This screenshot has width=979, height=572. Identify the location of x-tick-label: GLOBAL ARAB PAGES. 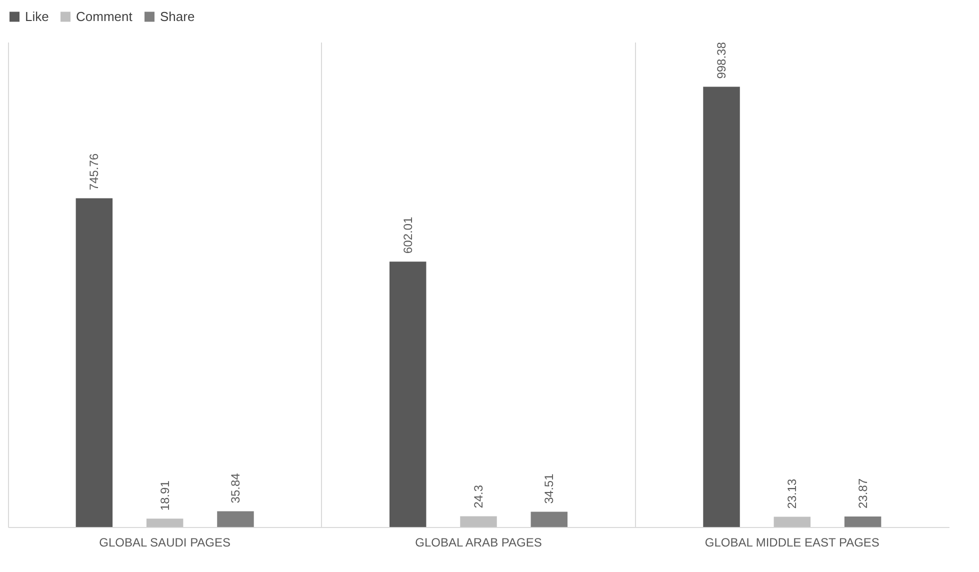
(478, 543).